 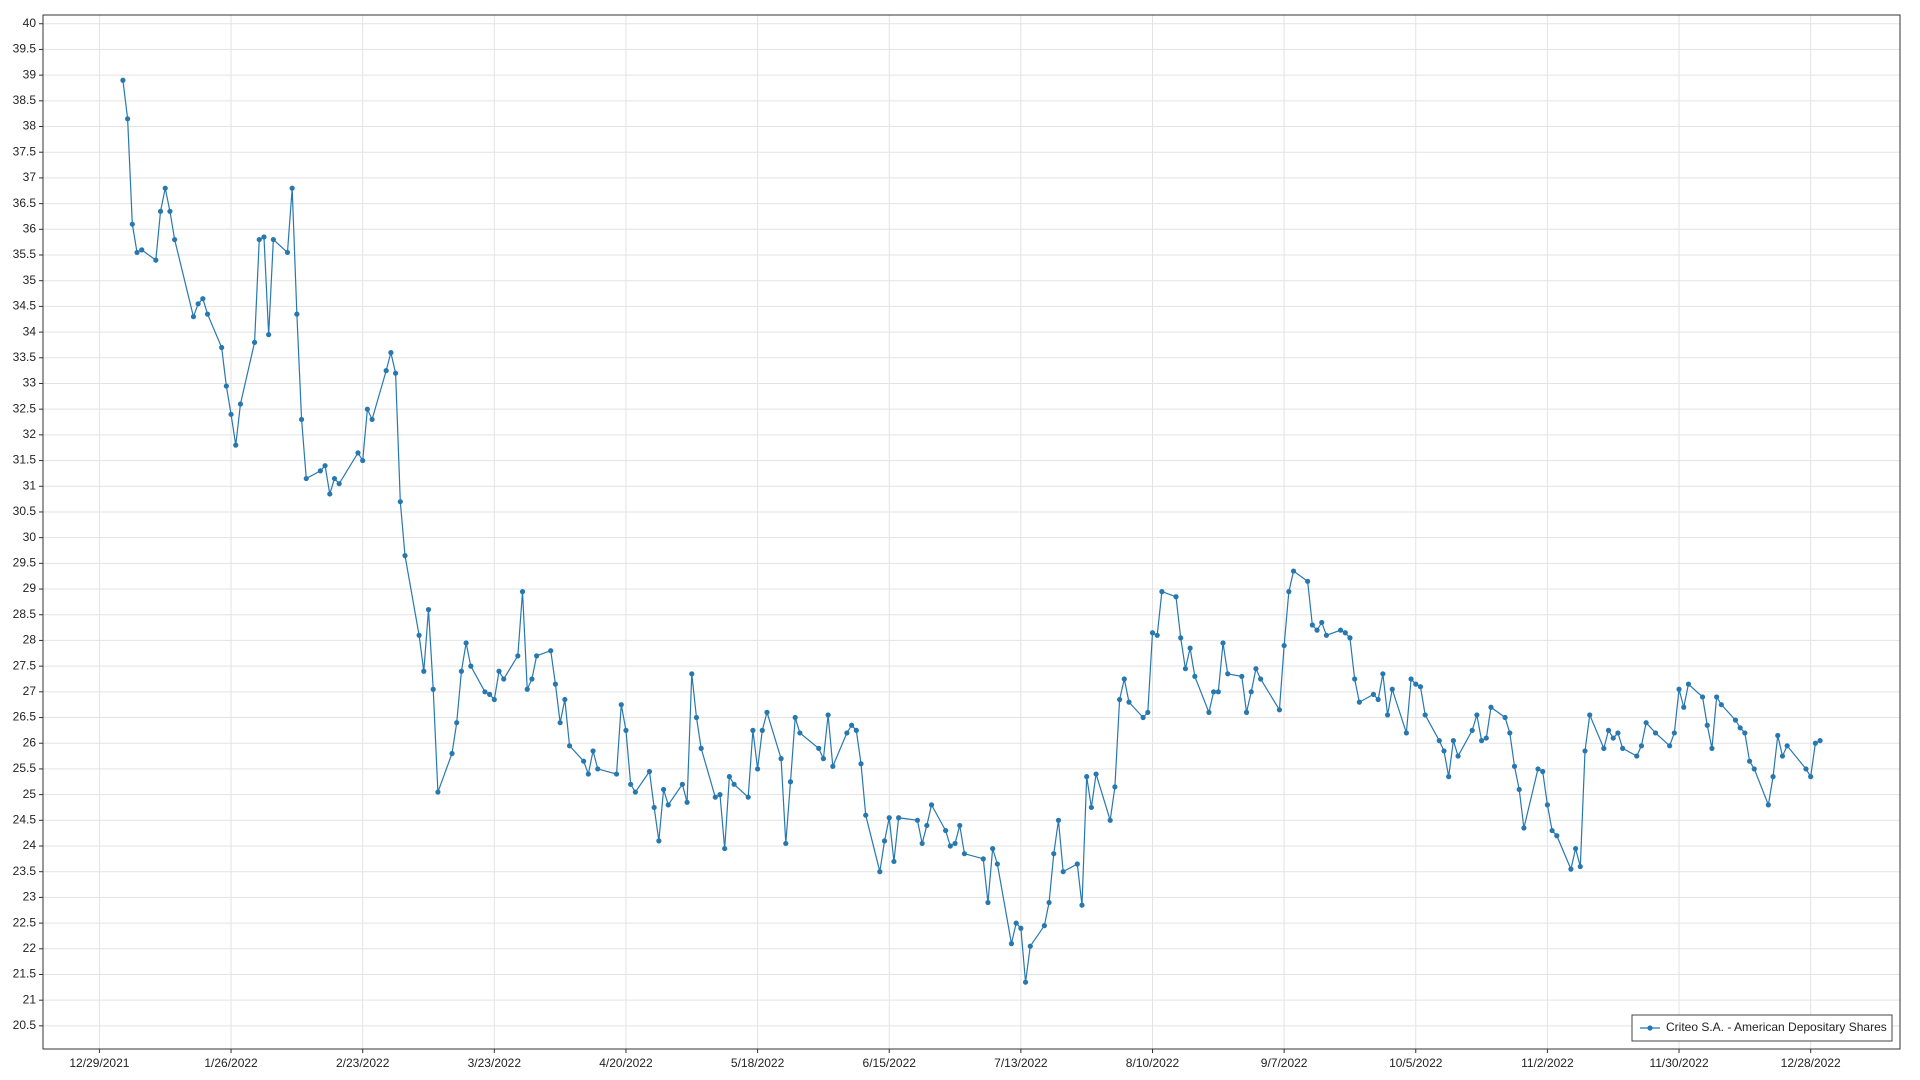 What do you see at coordinates (758, 1063) in the screenshot?
I see `x-tick-label: 5/18/2022` at bounding box center [758, 1063].